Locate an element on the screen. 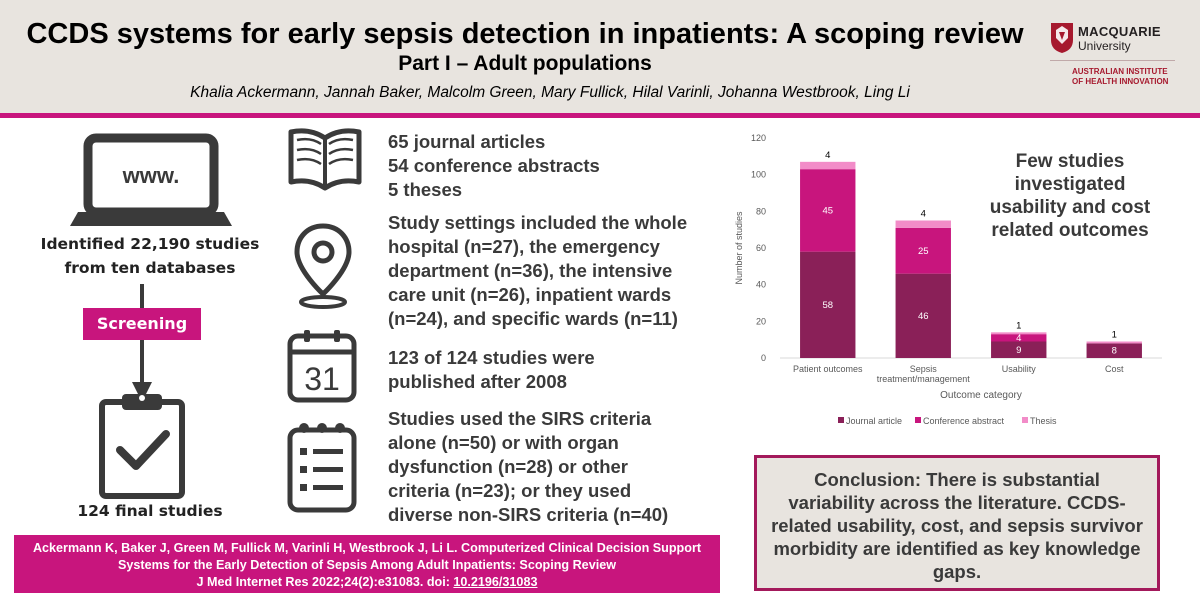  settings-line: (n=24), and specific wards (n=11) is located at coordinates (533, 318).